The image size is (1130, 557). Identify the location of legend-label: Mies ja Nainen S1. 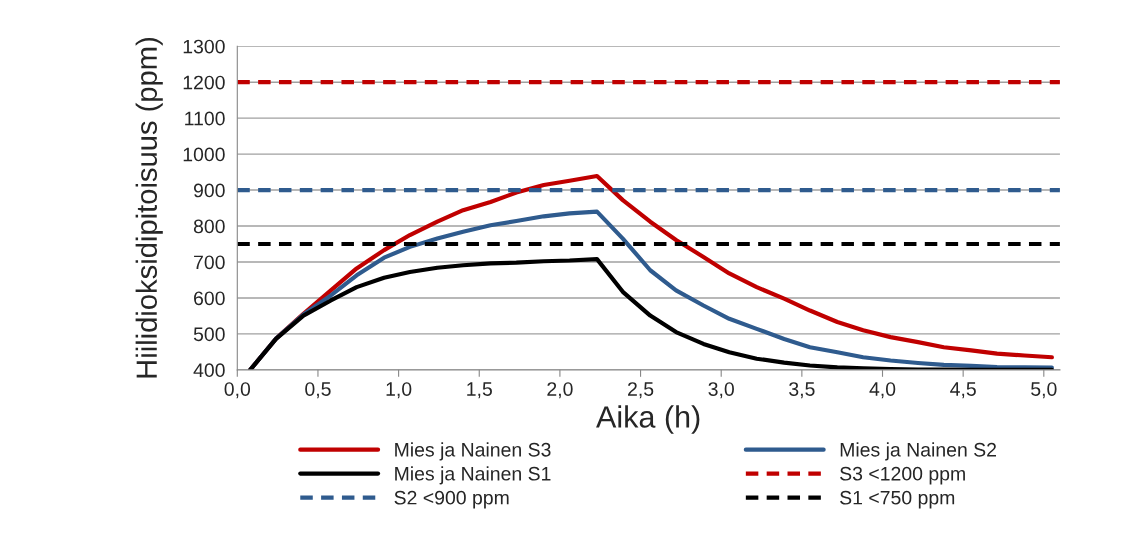
(473, 475).